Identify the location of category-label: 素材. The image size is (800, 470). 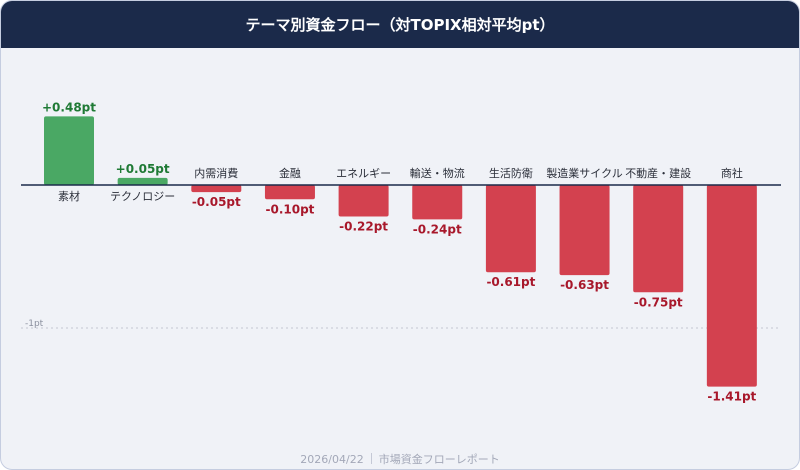
(69, 196).